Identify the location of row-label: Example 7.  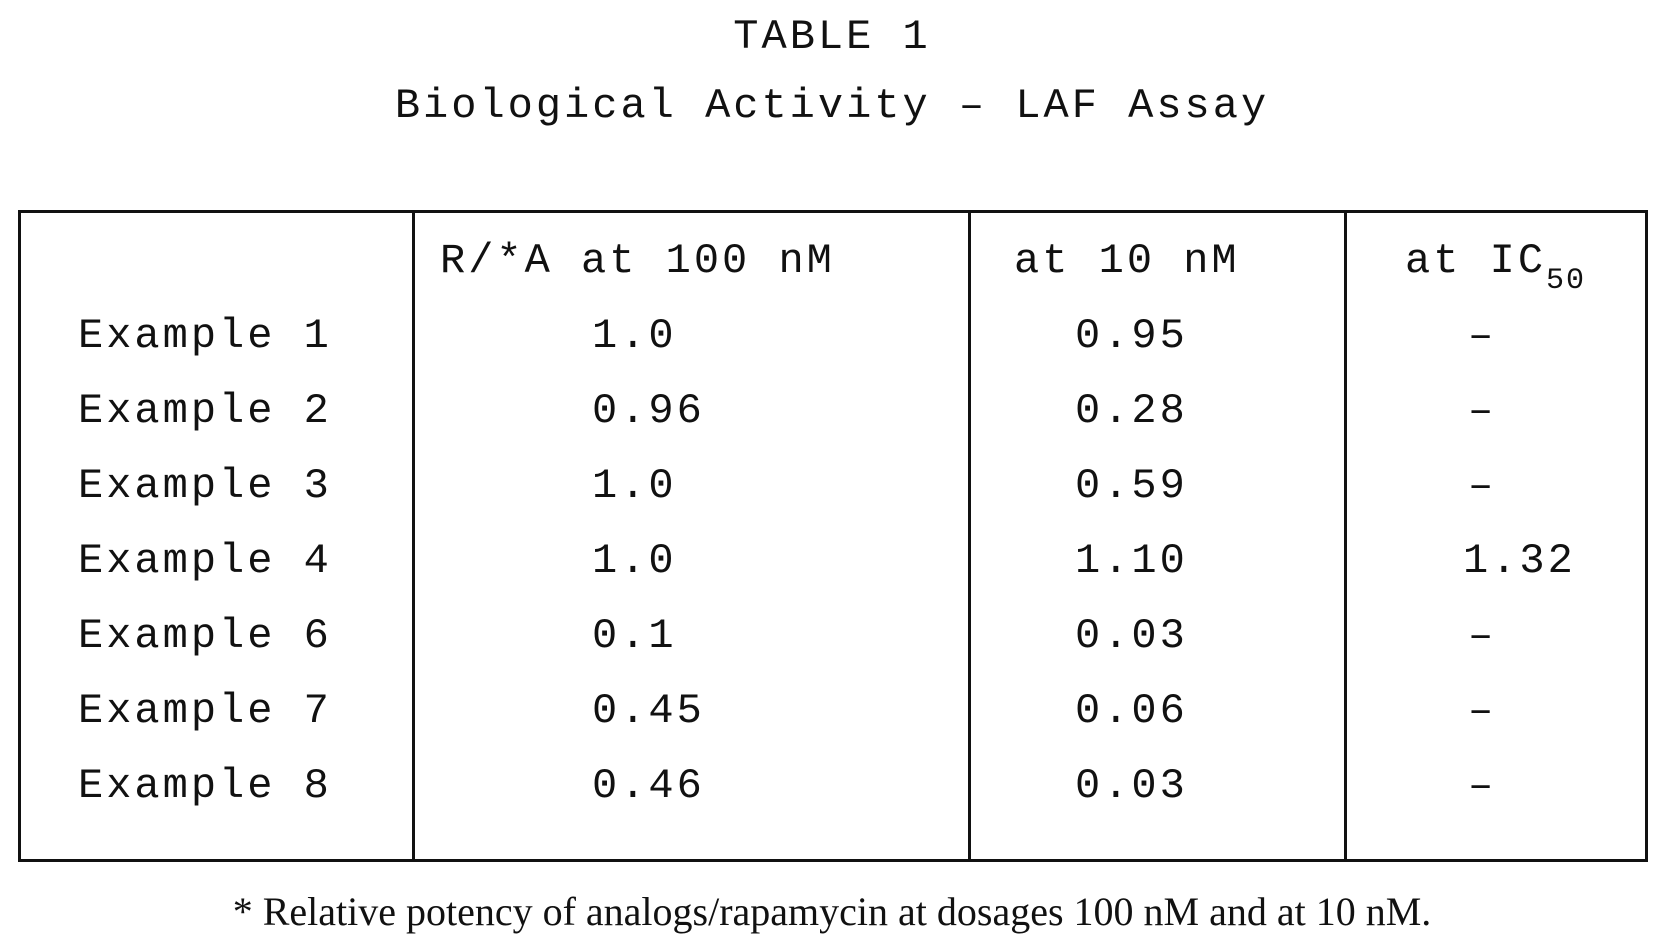
(205, 711).